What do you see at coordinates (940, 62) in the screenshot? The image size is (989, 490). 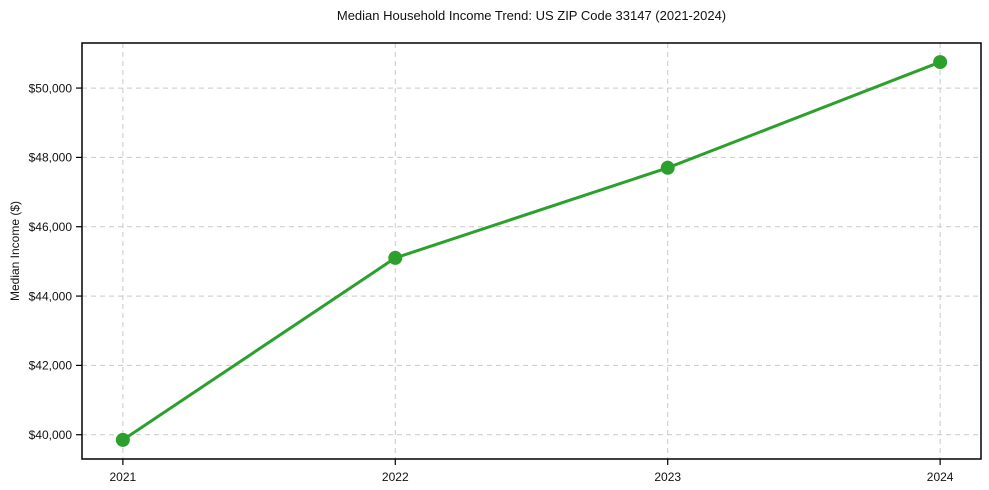 I see `data-point-2024` at bounding box center [940, 62].